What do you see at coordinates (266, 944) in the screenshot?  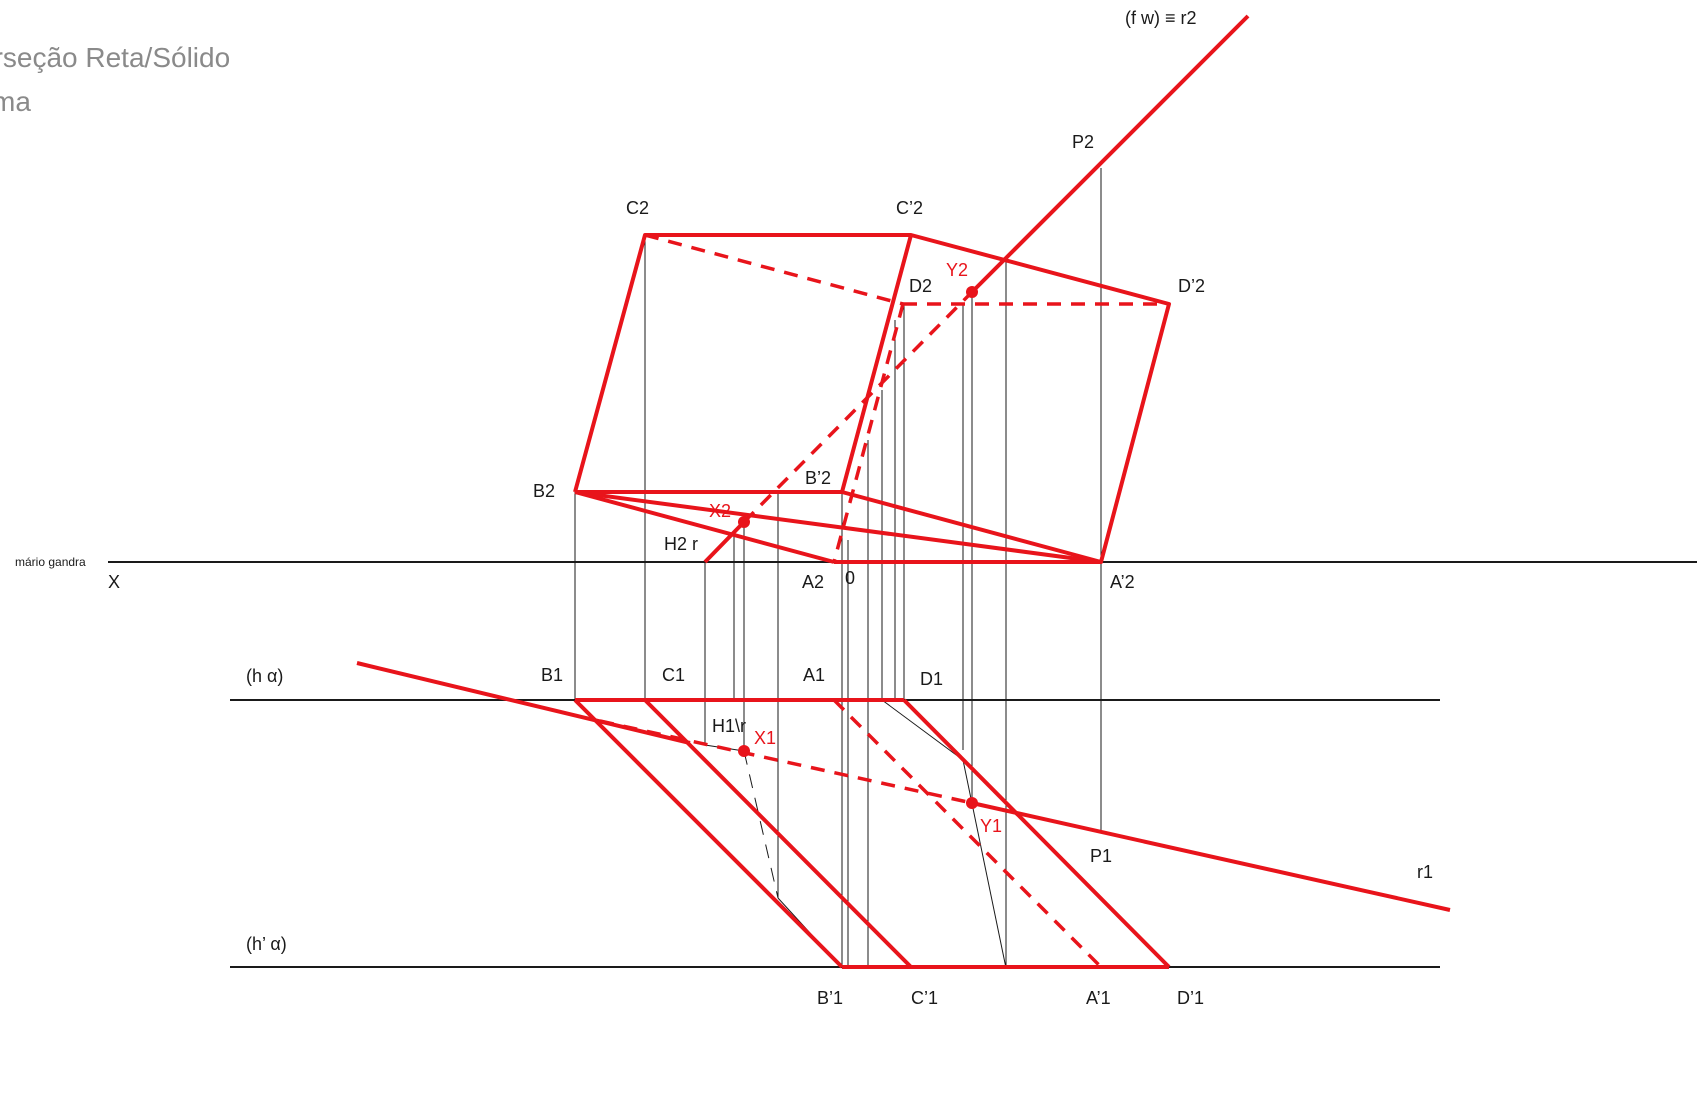 I see `label-hp-alpha: (h’ α)` at bounding box center [266, 944].